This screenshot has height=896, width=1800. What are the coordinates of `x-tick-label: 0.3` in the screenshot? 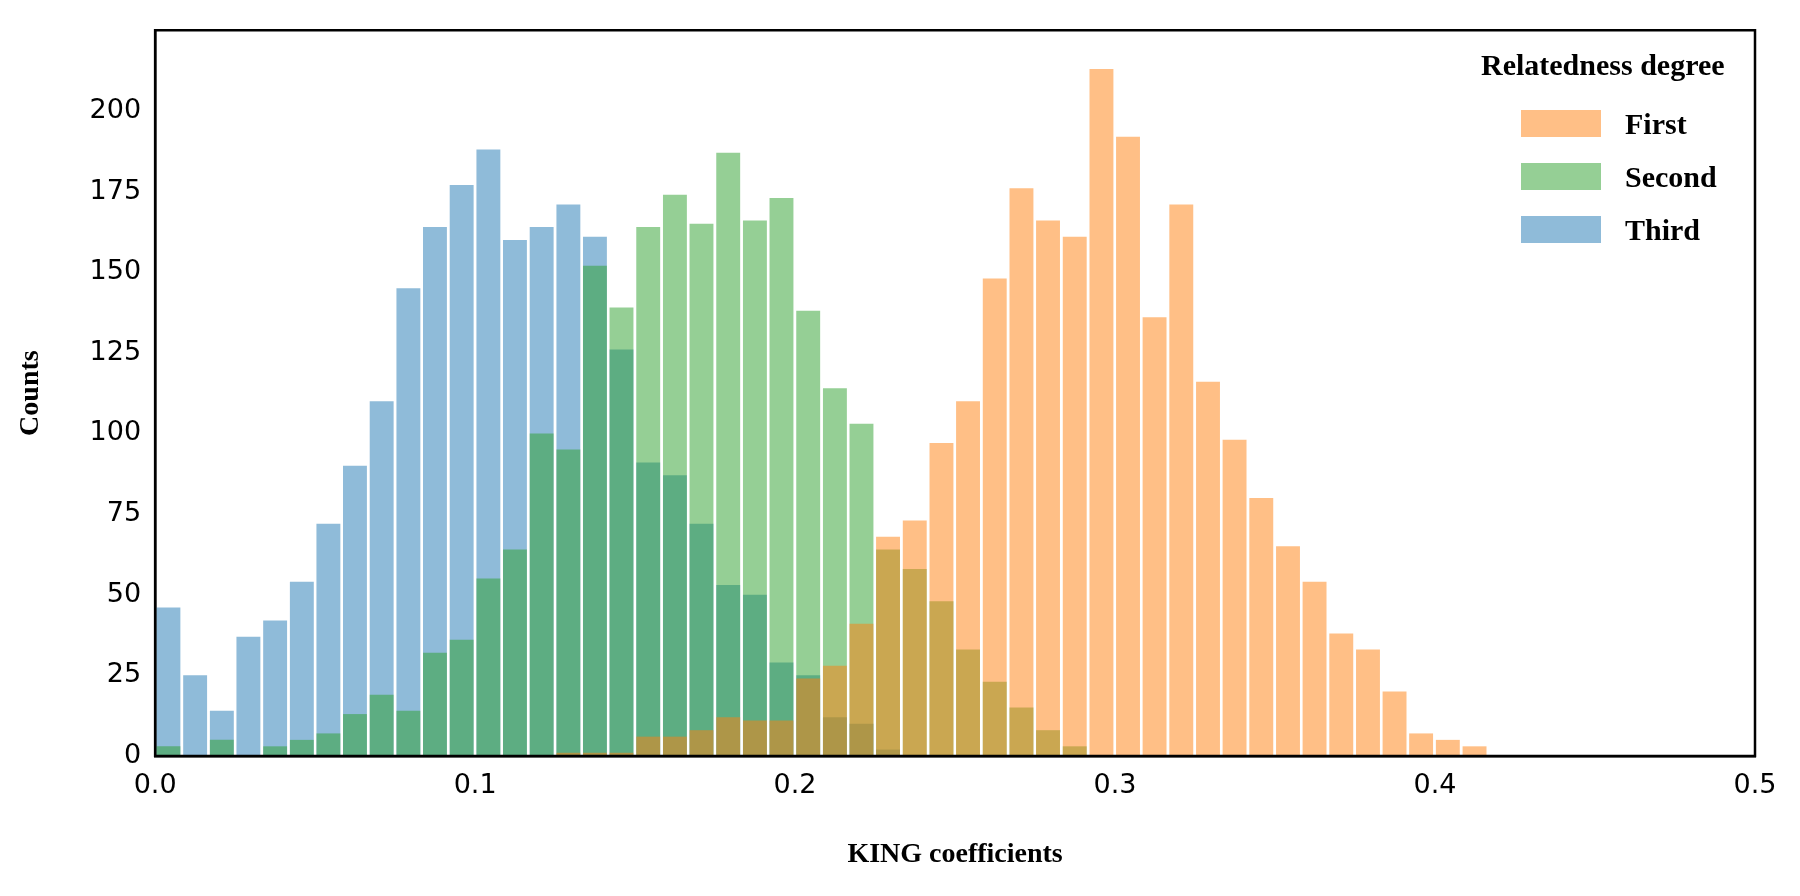 It's located at (1115, 784).